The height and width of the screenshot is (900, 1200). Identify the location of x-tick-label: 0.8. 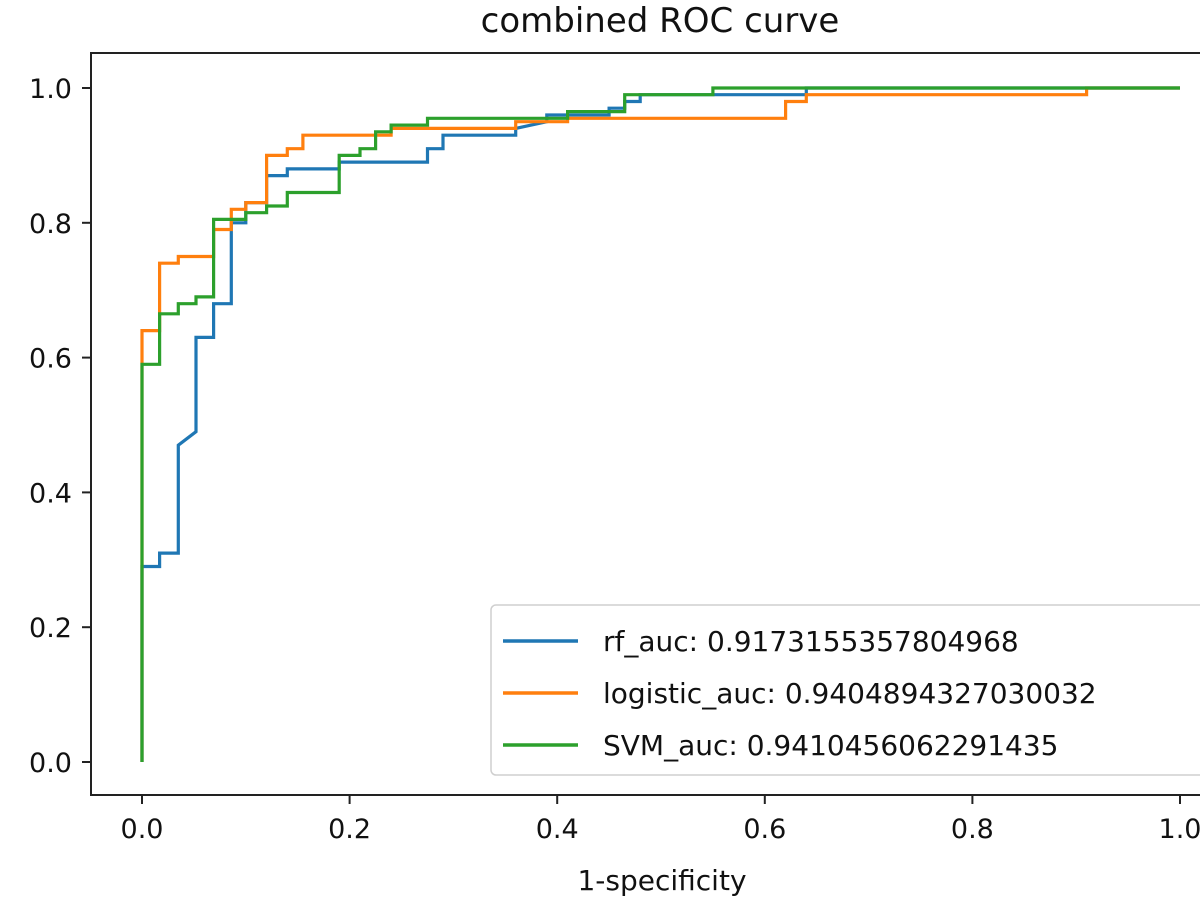
(972, 829).